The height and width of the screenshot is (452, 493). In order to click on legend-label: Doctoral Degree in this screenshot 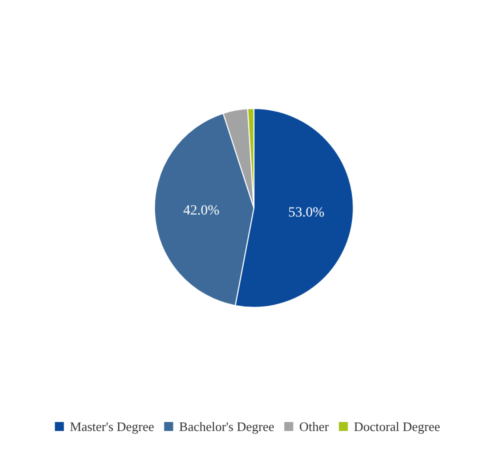, I will do `click(397, 426)`.